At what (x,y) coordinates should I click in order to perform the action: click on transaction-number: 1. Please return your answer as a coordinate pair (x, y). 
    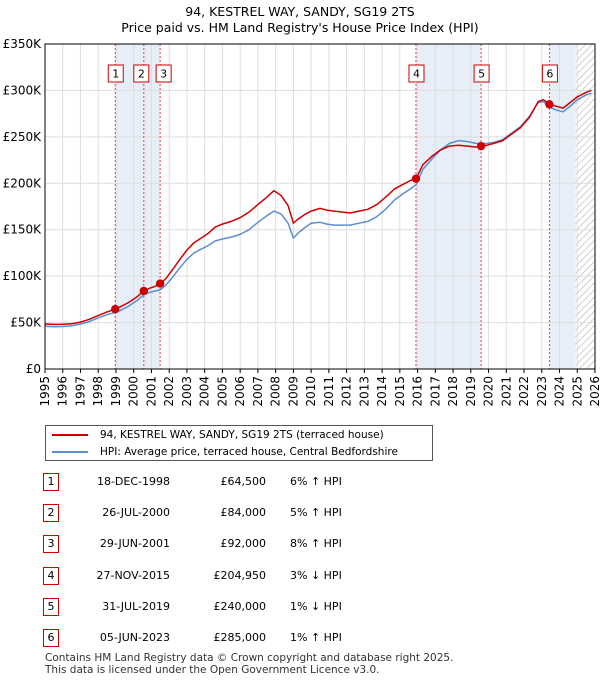
    Looking at the image, I should click on (51, 482).